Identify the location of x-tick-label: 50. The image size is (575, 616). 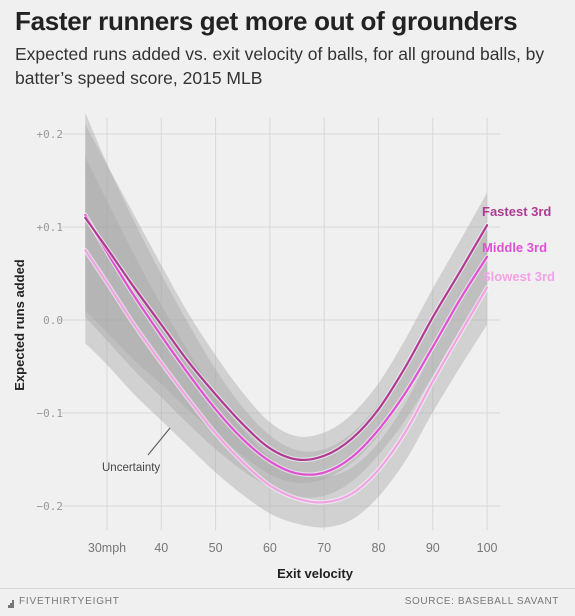
(216, 548).